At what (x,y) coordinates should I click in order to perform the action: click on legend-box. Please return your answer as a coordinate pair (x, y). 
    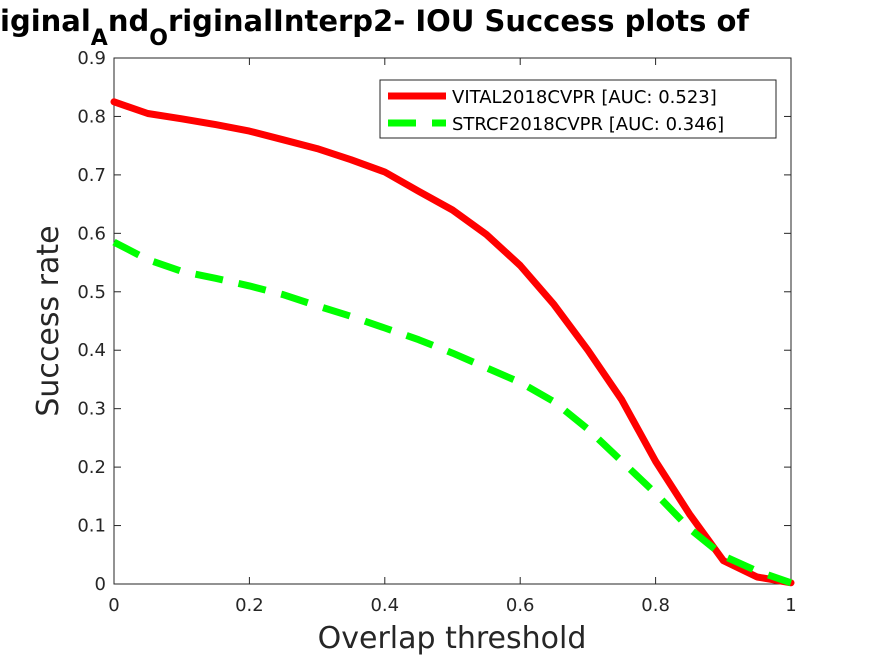
    Looking at the image, I should click on (578, 109).